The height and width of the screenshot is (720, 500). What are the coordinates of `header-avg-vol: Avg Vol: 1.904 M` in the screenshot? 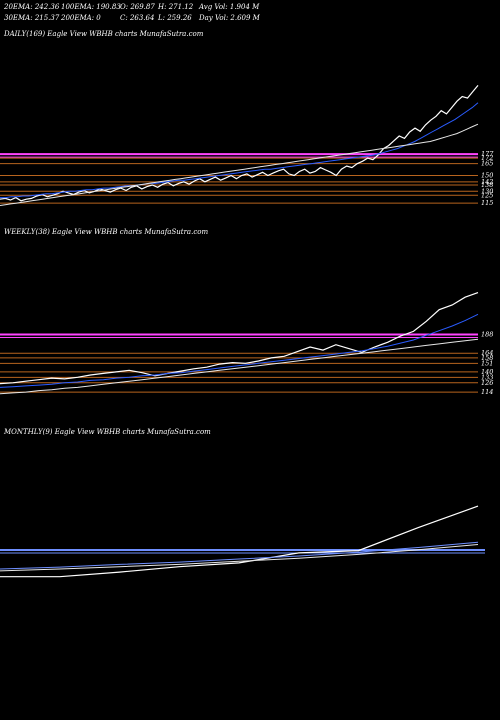 It's located at (229, 7).